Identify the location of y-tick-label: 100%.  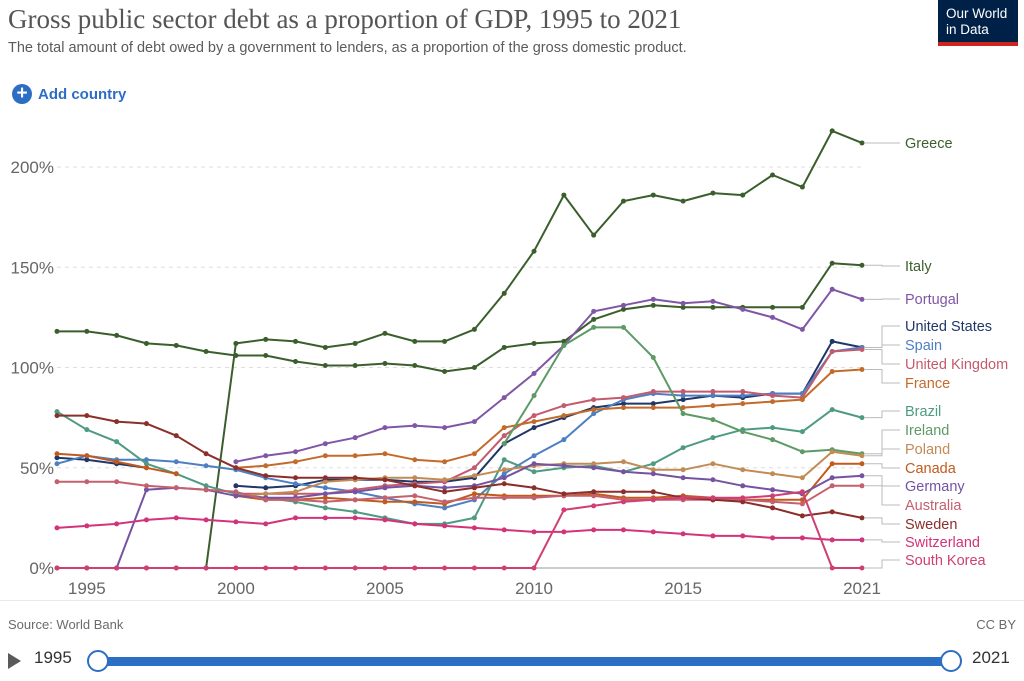
(32, 368).